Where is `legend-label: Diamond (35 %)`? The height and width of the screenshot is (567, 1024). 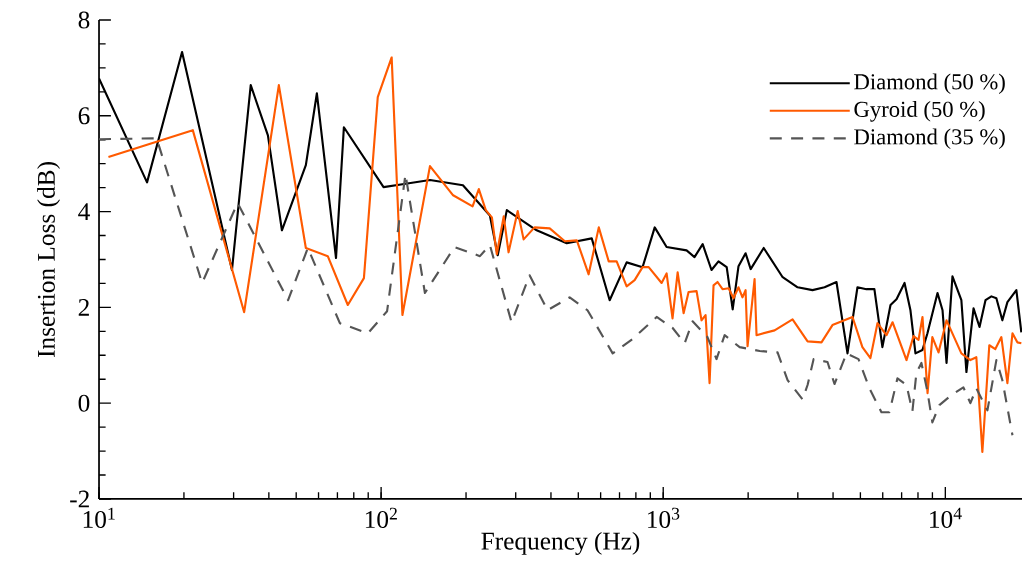 legend-label: Diamond (35 %) is located at coordinates (929, 139).